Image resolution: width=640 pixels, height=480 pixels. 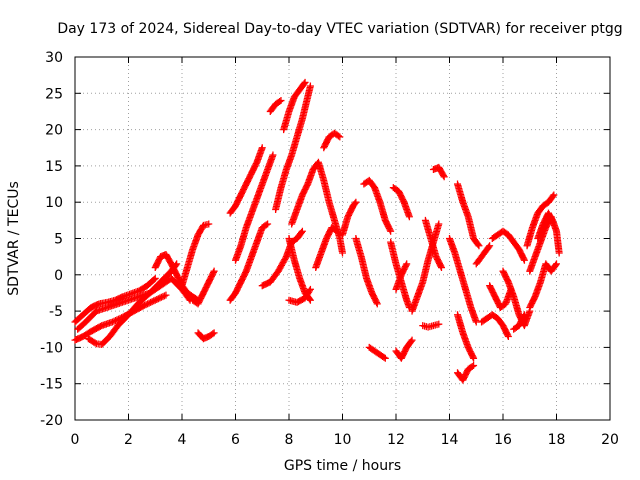 I want to click on y-tick-label: 25, so click(x=54, y=94).